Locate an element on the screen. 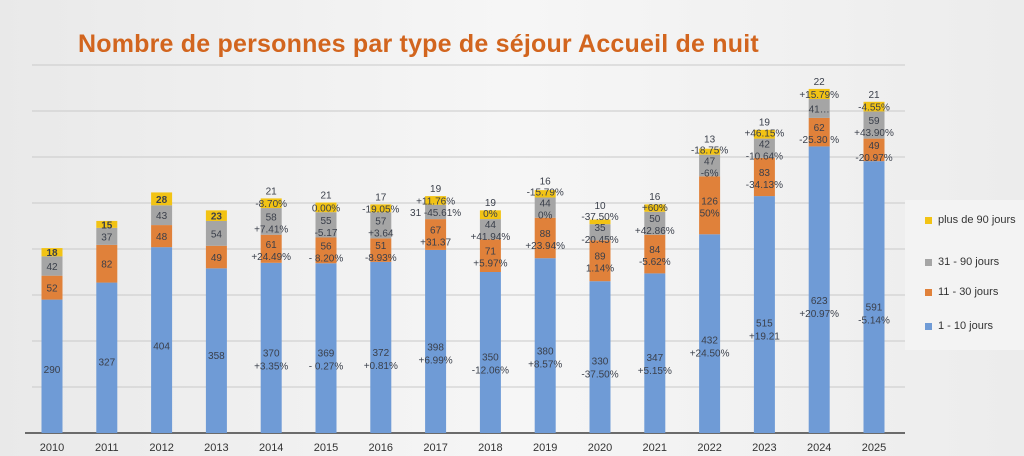 This screenshot has height=456, width=1024. data-label: 17 is located at coordinates (381, 197).